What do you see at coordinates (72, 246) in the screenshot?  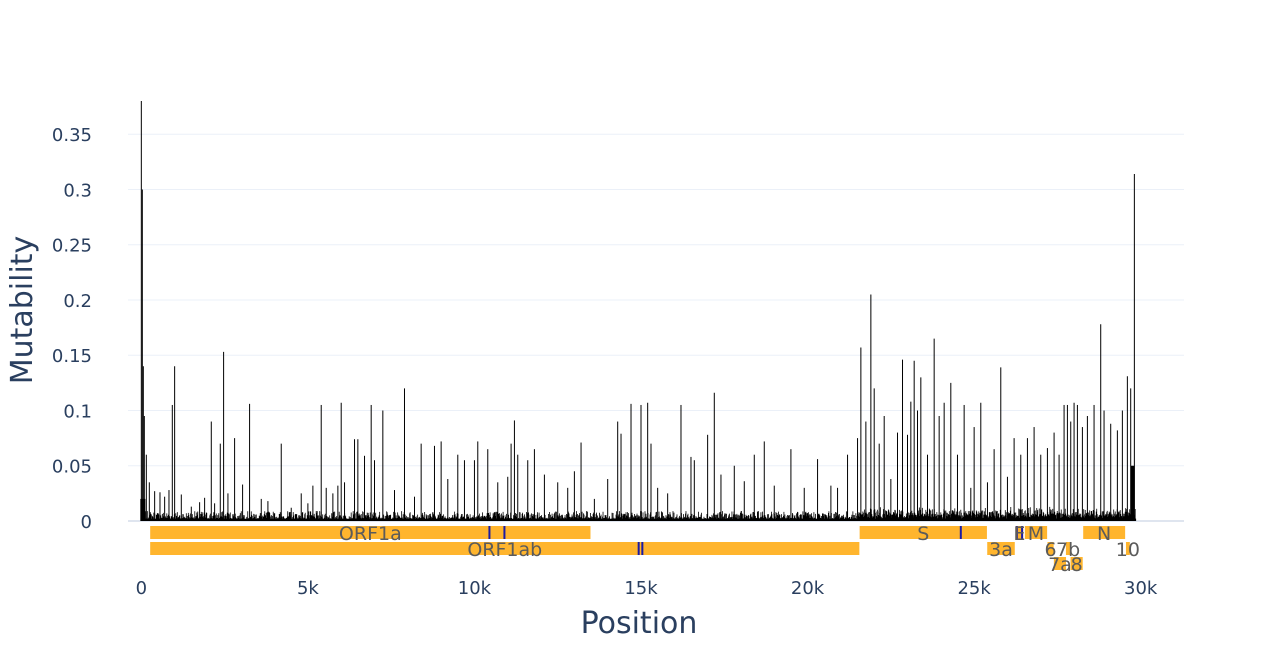 I see `y-tick-label: 0.25` at bounding box center [72, 246].